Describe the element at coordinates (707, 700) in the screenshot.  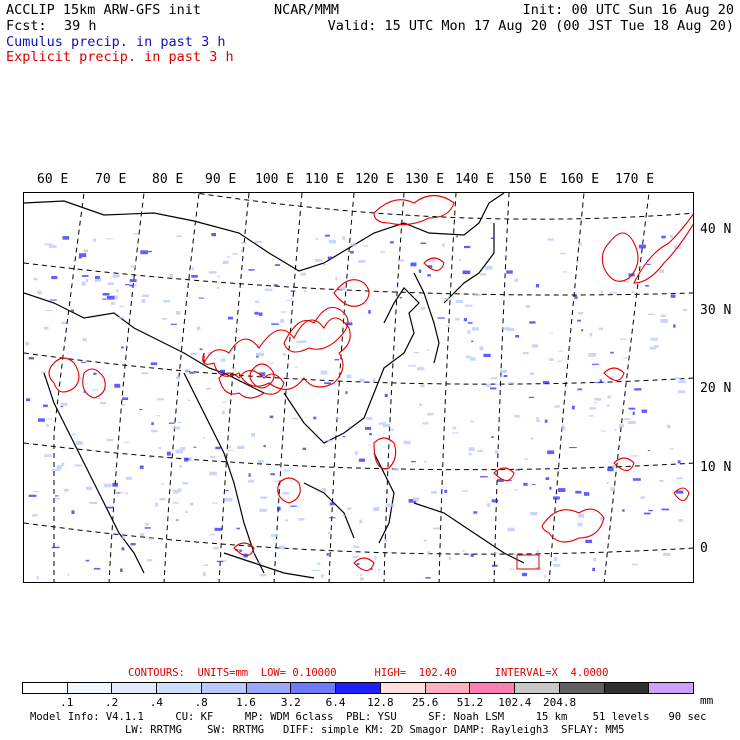
I see `color-scale-unit: mm` at that location.